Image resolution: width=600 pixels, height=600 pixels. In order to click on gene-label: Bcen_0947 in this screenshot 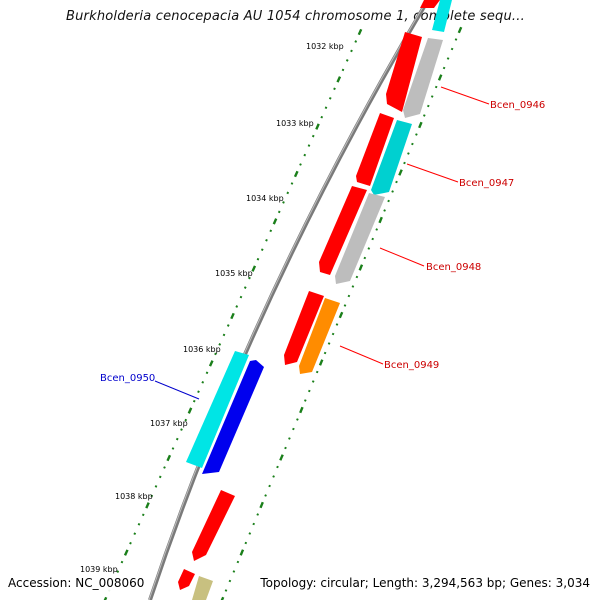, I will do `click(486, 183)`.